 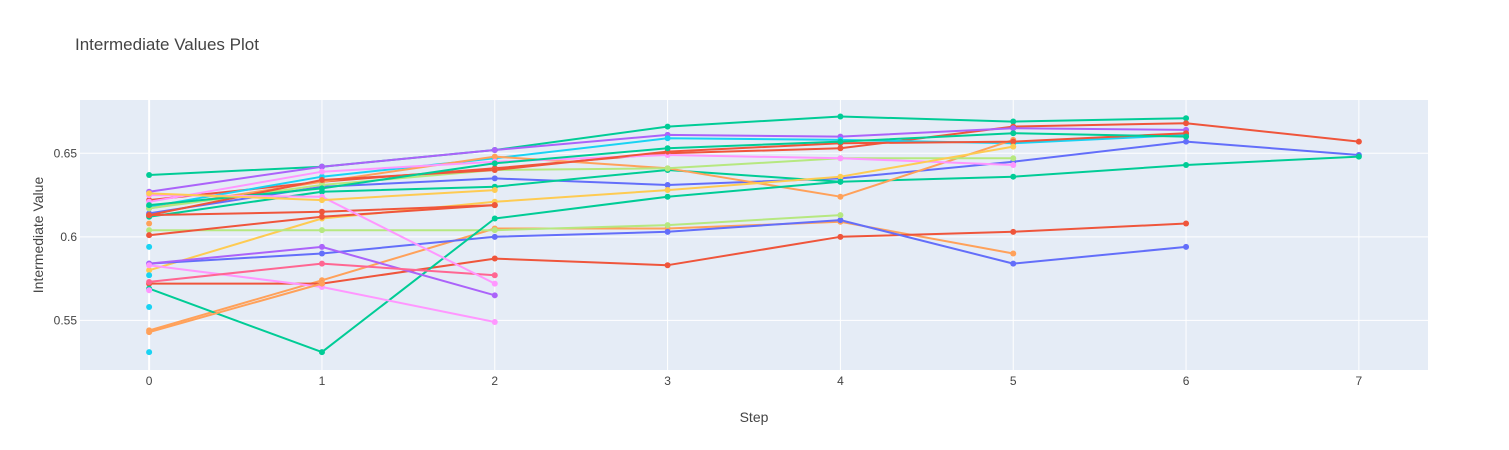 What do you see at coordinates (322, 381) in the screenshot?
I see `x-tick-label: 1` at bounding box center [322, 381].